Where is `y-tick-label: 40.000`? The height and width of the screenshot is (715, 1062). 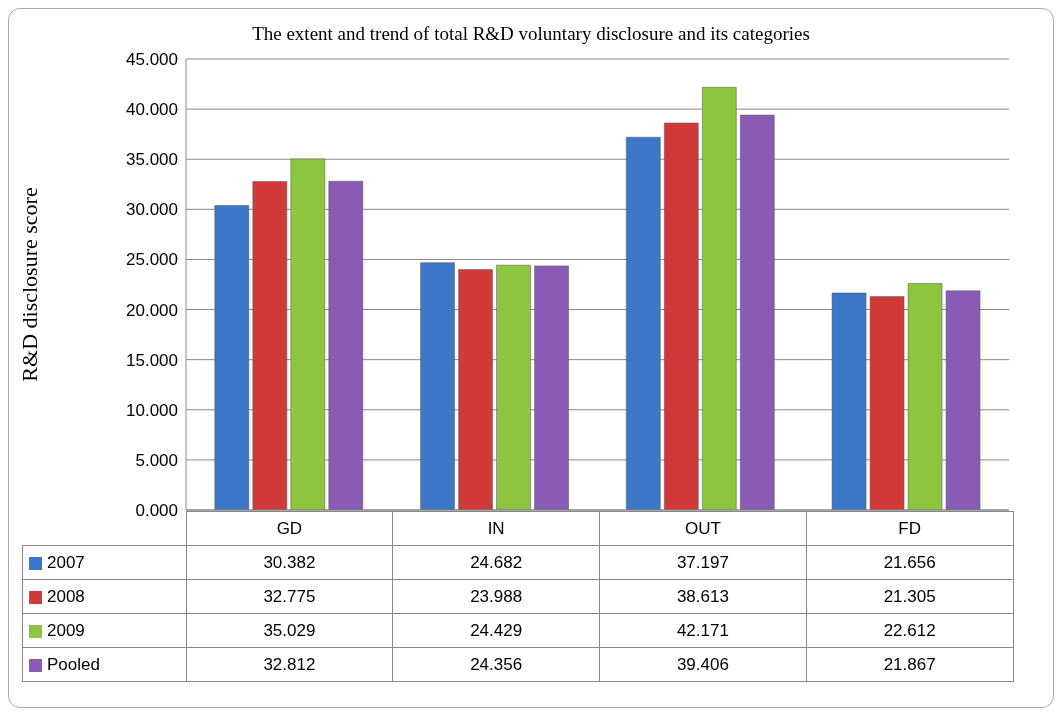 y-tick-label: 40.000 is located at coordinates (152, 110).